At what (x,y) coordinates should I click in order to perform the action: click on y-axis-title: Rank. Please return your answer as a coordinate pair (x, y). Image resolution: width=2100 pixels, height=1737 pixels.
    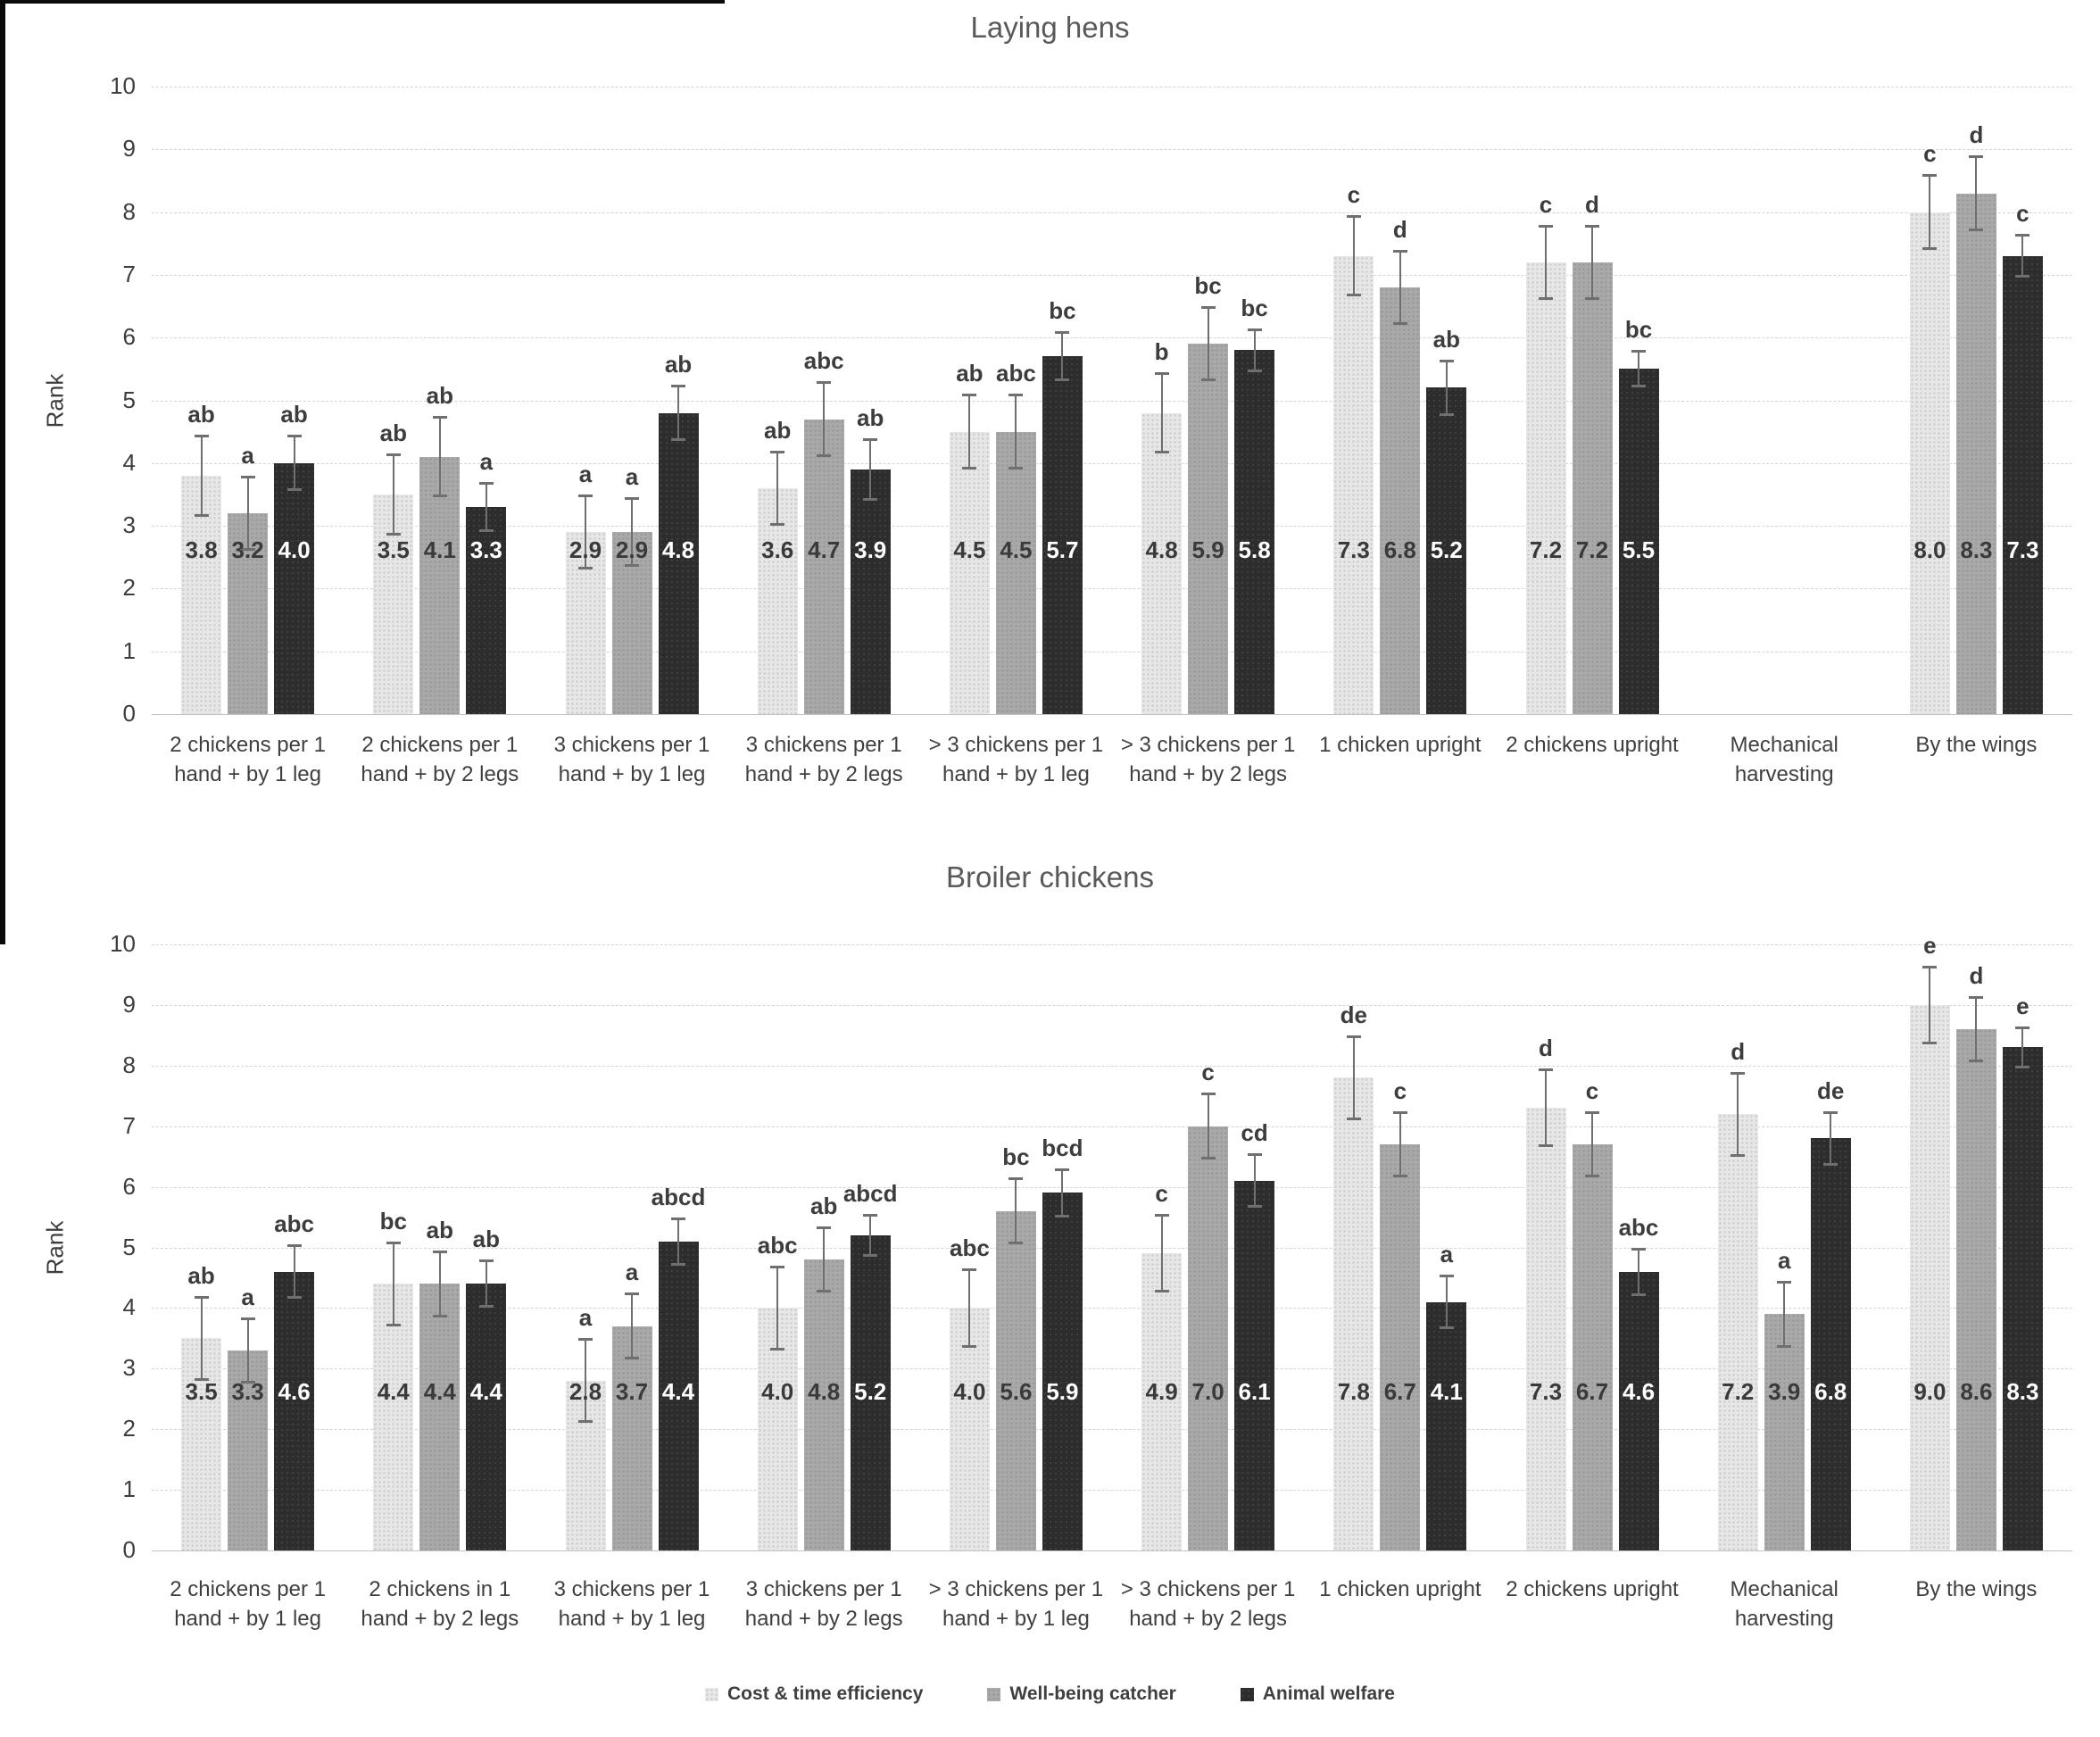
    Looking at the image, I should click on (55, 400).